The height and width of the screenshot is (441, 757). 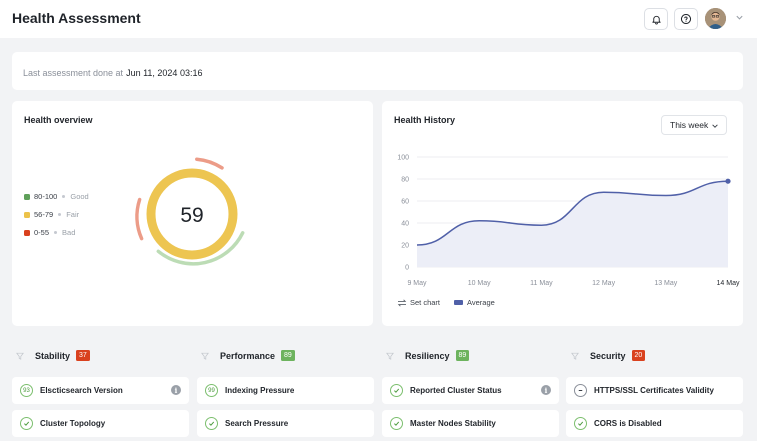 I want to click on category-title: Stability, so click(x=53, y=355).